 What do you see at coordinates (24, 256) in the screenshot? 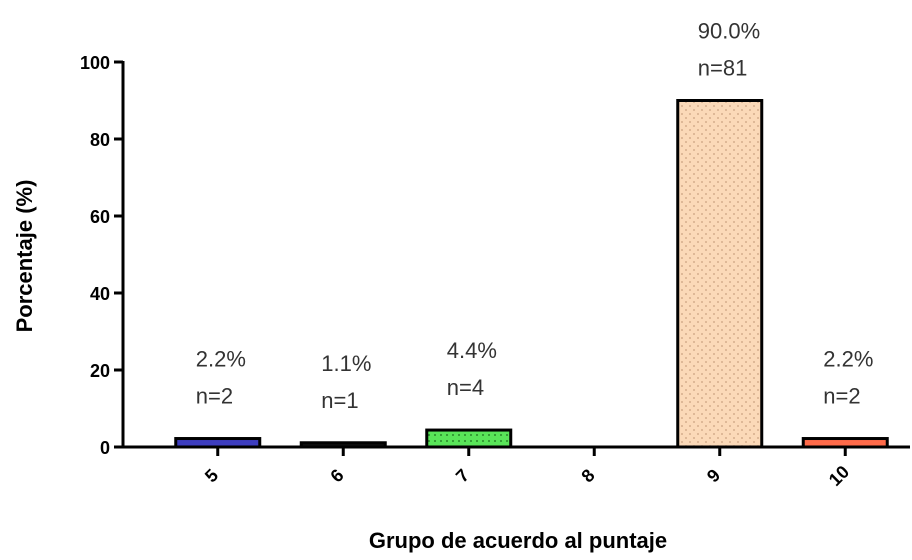
I see `y-axis-title: Porcentaje (%)` at bounding box center [24, 256].